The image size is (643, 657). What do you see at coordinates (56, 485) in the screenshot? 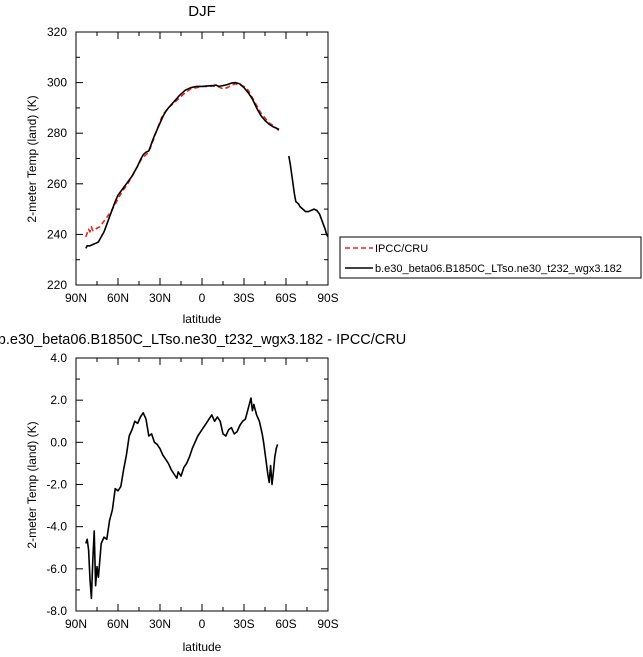
I see `y-tick-label: -2.0` at bounding box center [56, 485].